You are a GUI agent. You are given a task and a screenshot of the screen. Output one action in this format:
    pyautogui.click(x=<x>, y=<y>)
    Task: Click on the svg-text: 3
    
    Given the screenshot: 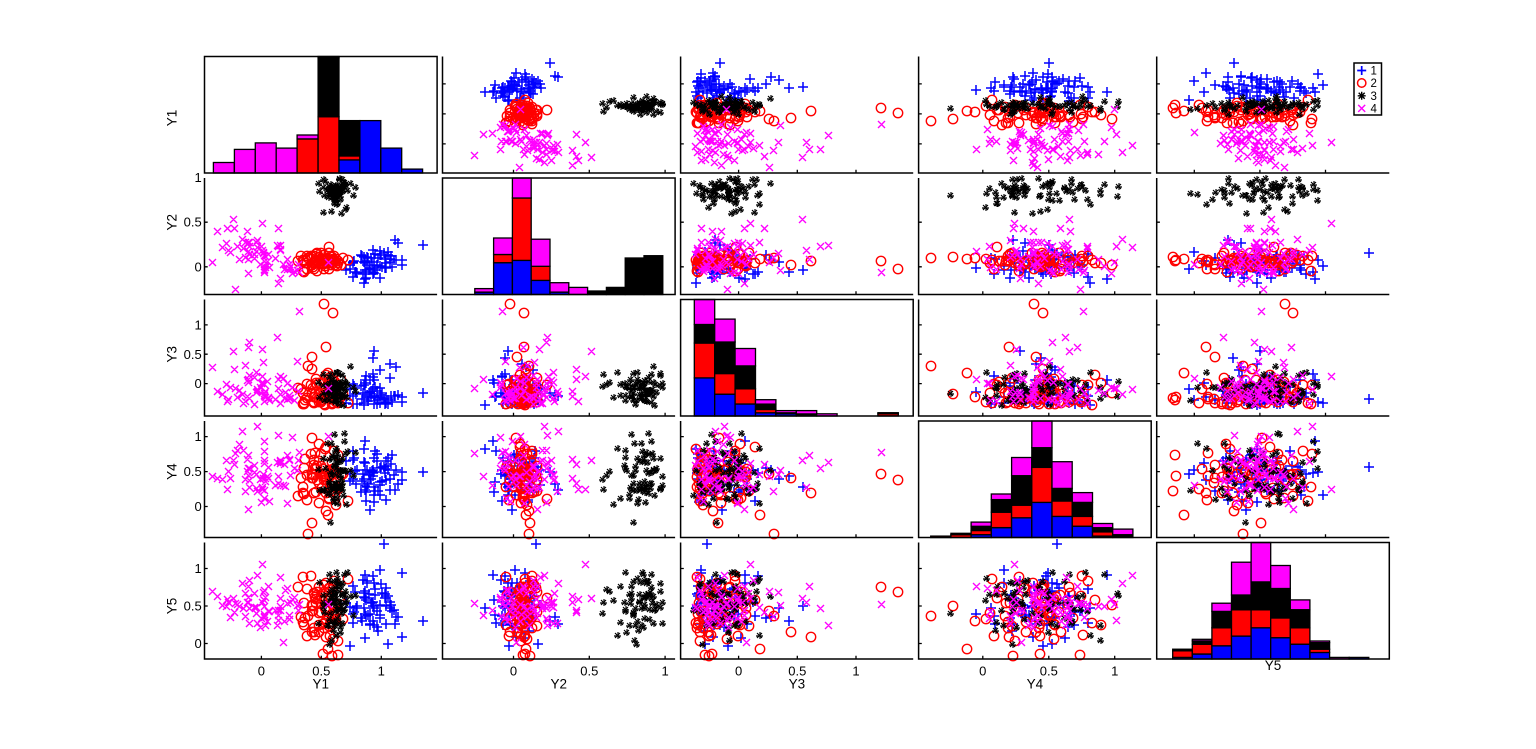 What is the action you would take?
    pyautogui.click(x=1374, y=97)
    